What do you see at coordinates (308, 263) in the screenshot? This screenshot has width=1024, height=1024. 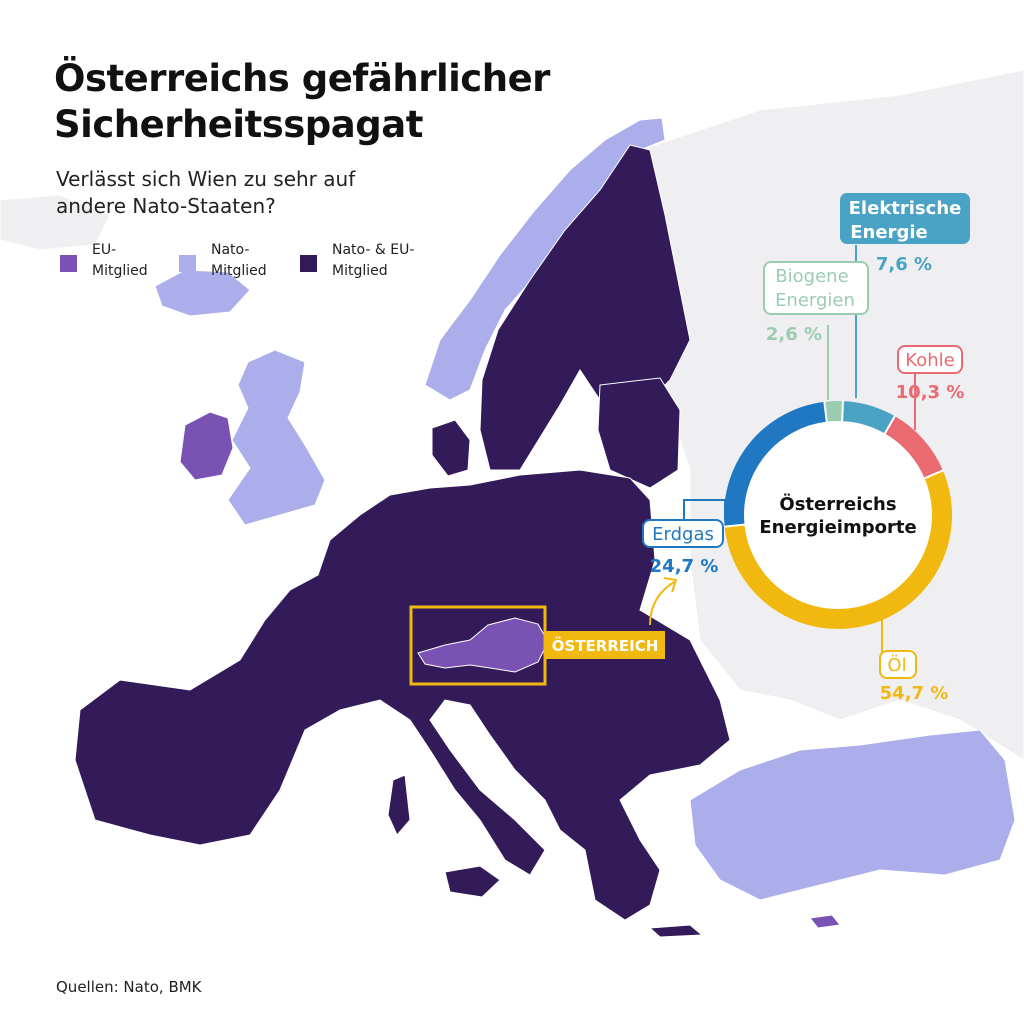 I see `legend-swatch-nato-eu` at bounding box center [308, 263].